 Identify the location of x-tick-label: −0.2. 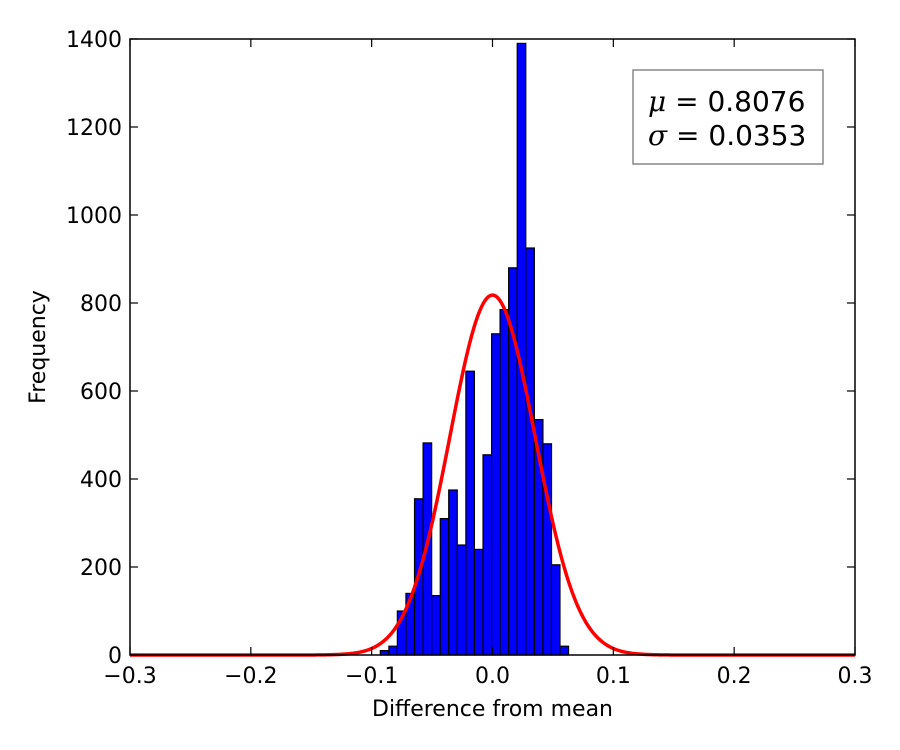
(250, 676).